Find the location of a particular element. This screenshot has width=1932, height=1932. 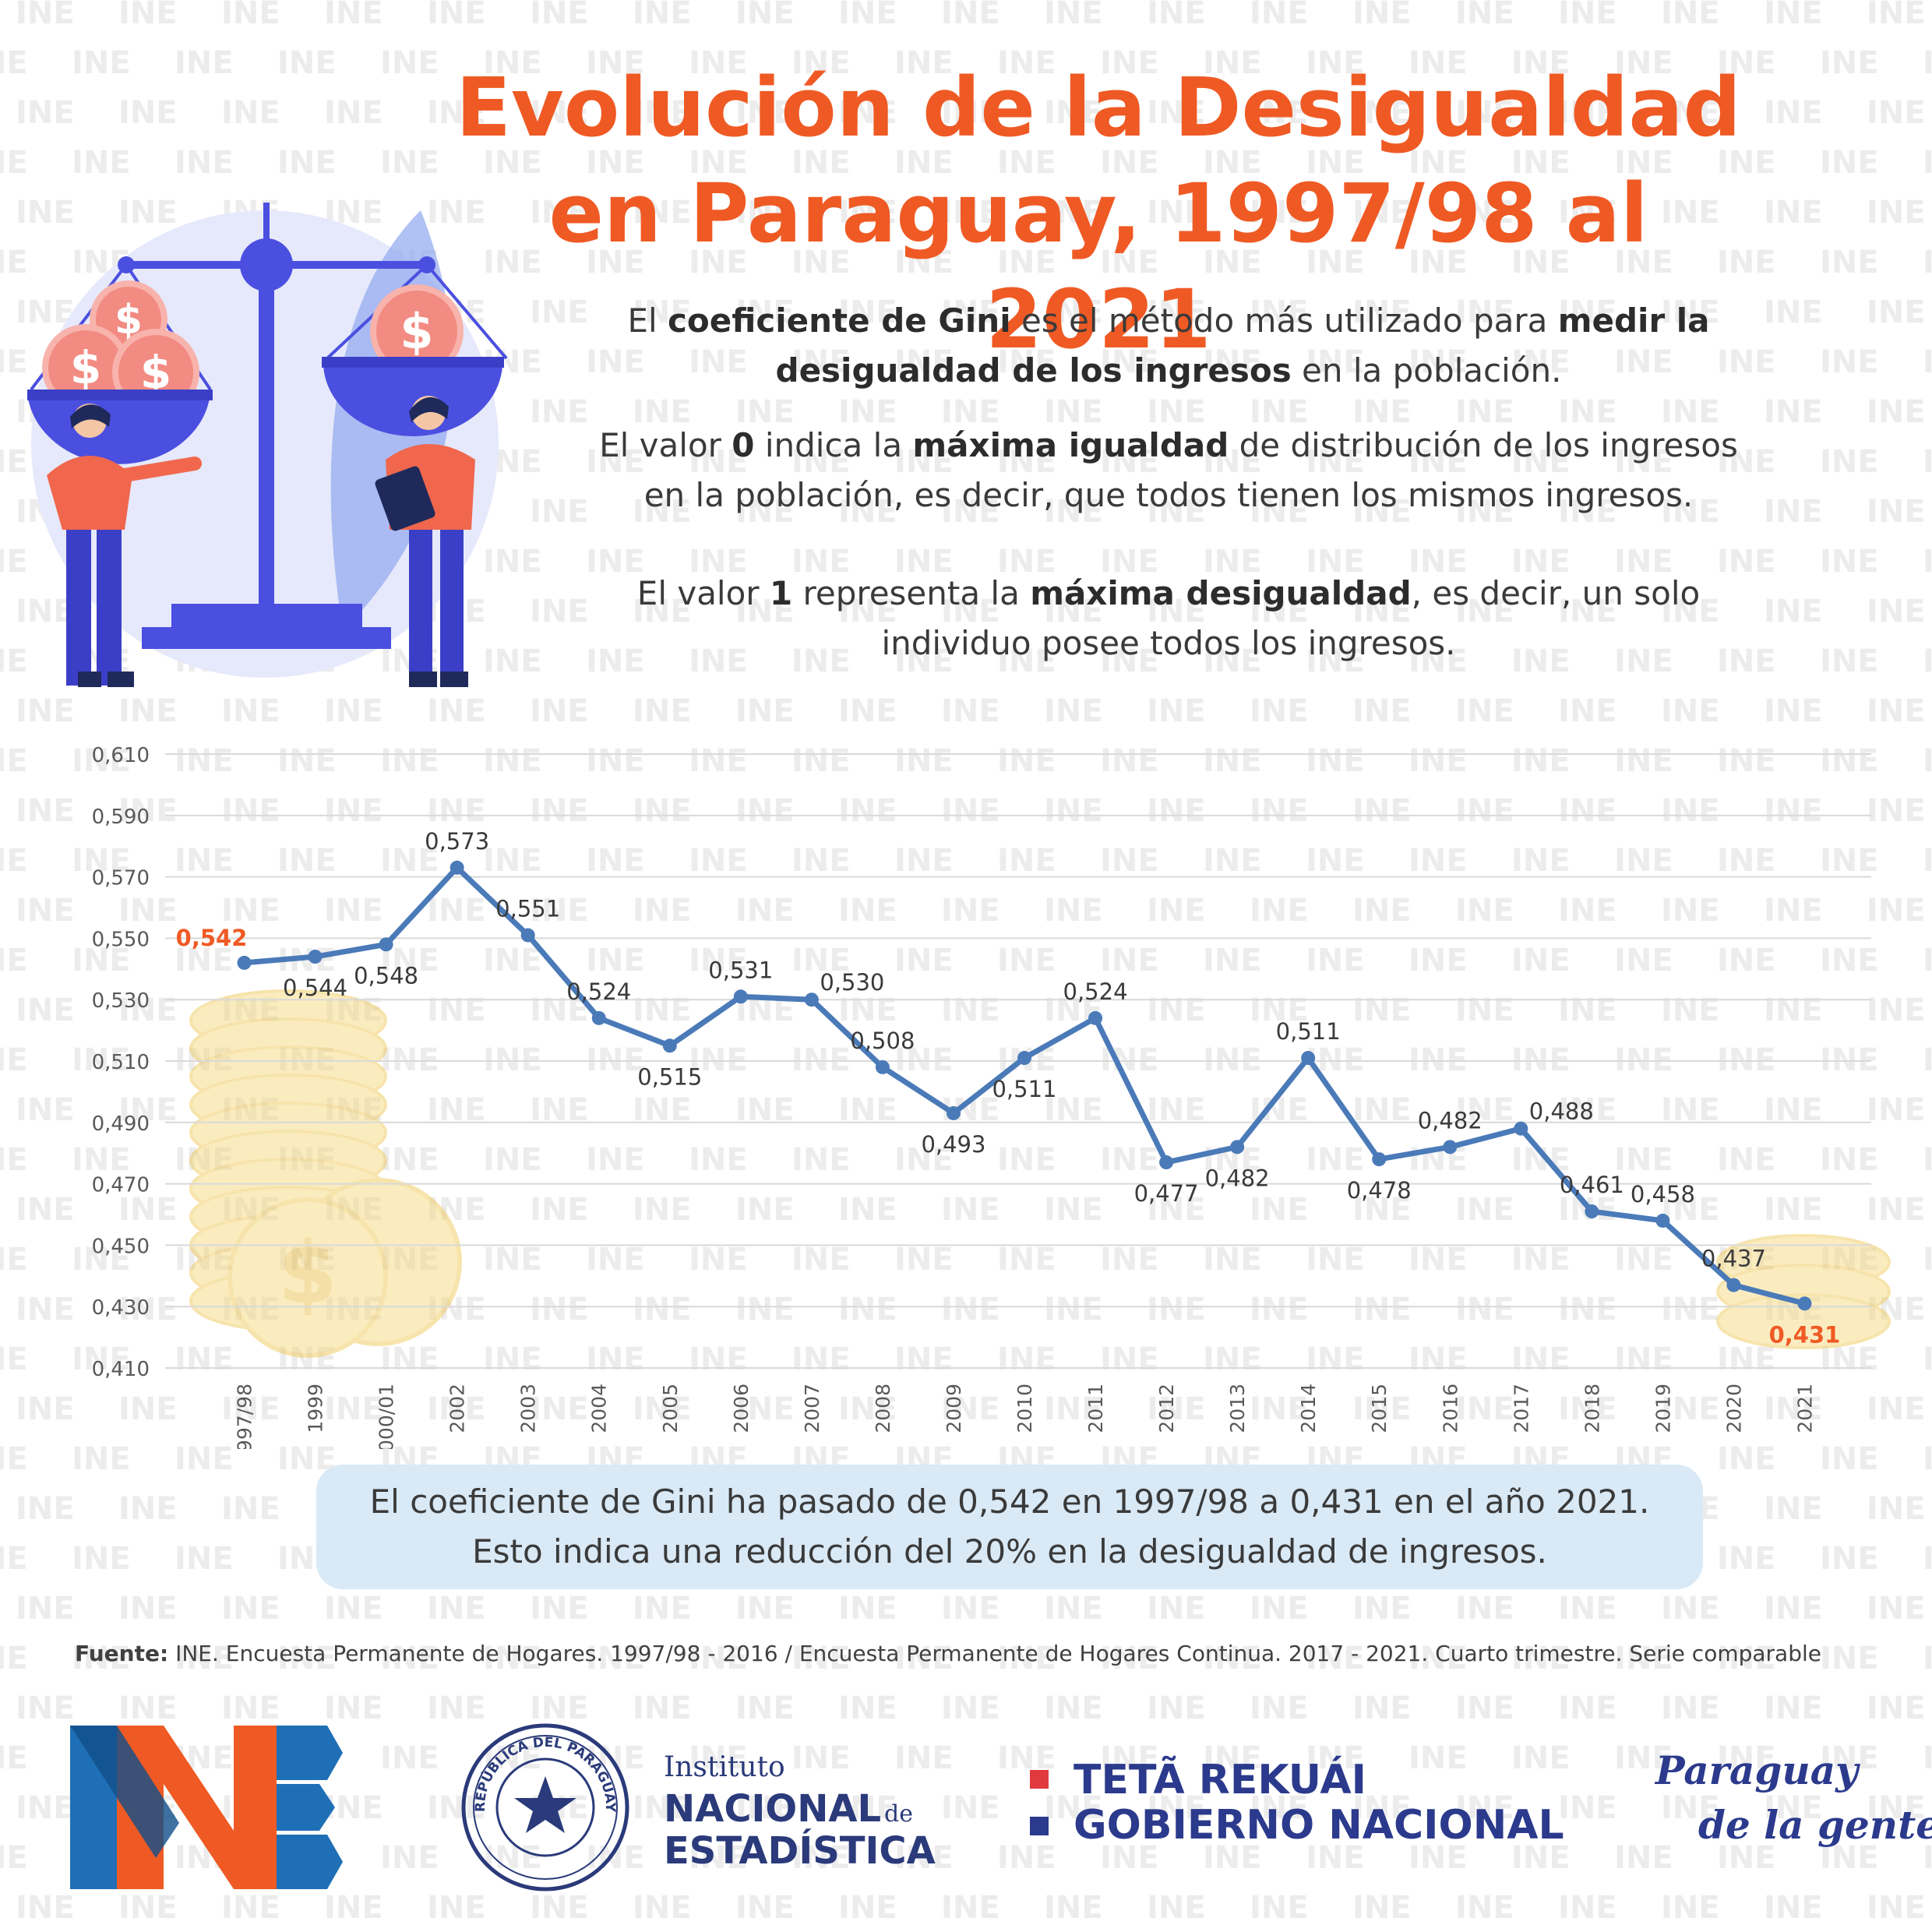

x-tick-label: 2011 is located at coordinates (1095, 1409).